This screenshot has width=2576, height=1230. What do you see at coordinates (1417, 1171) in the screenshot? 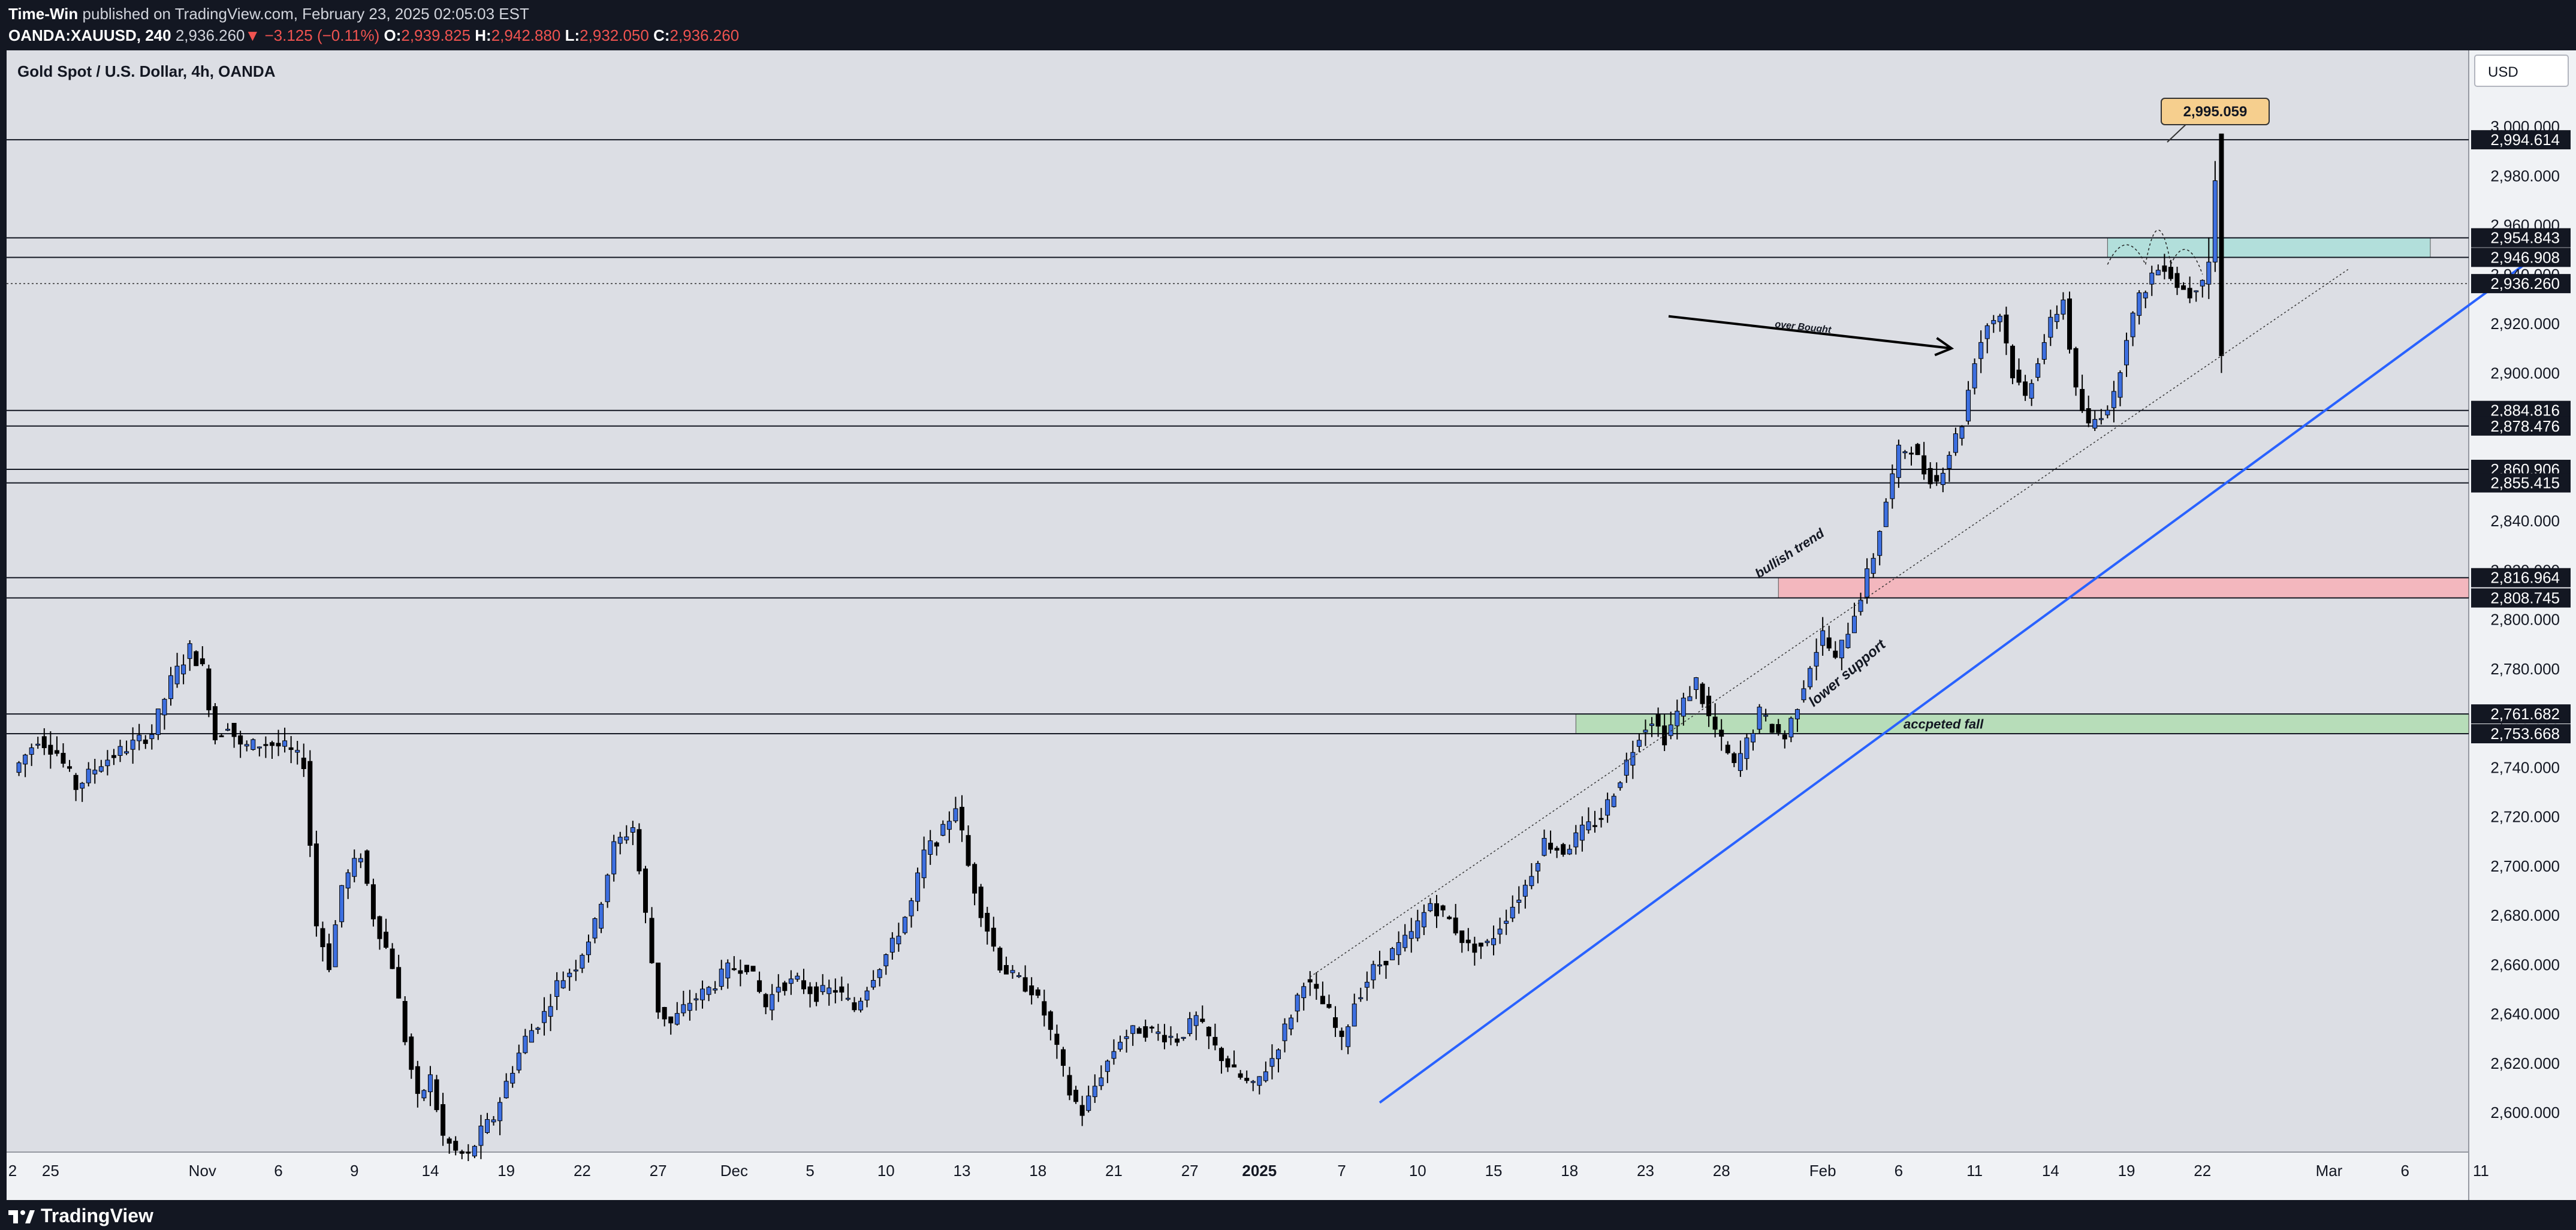
I see `x-tick-label: 10` at bounding box center [1417, 1171].